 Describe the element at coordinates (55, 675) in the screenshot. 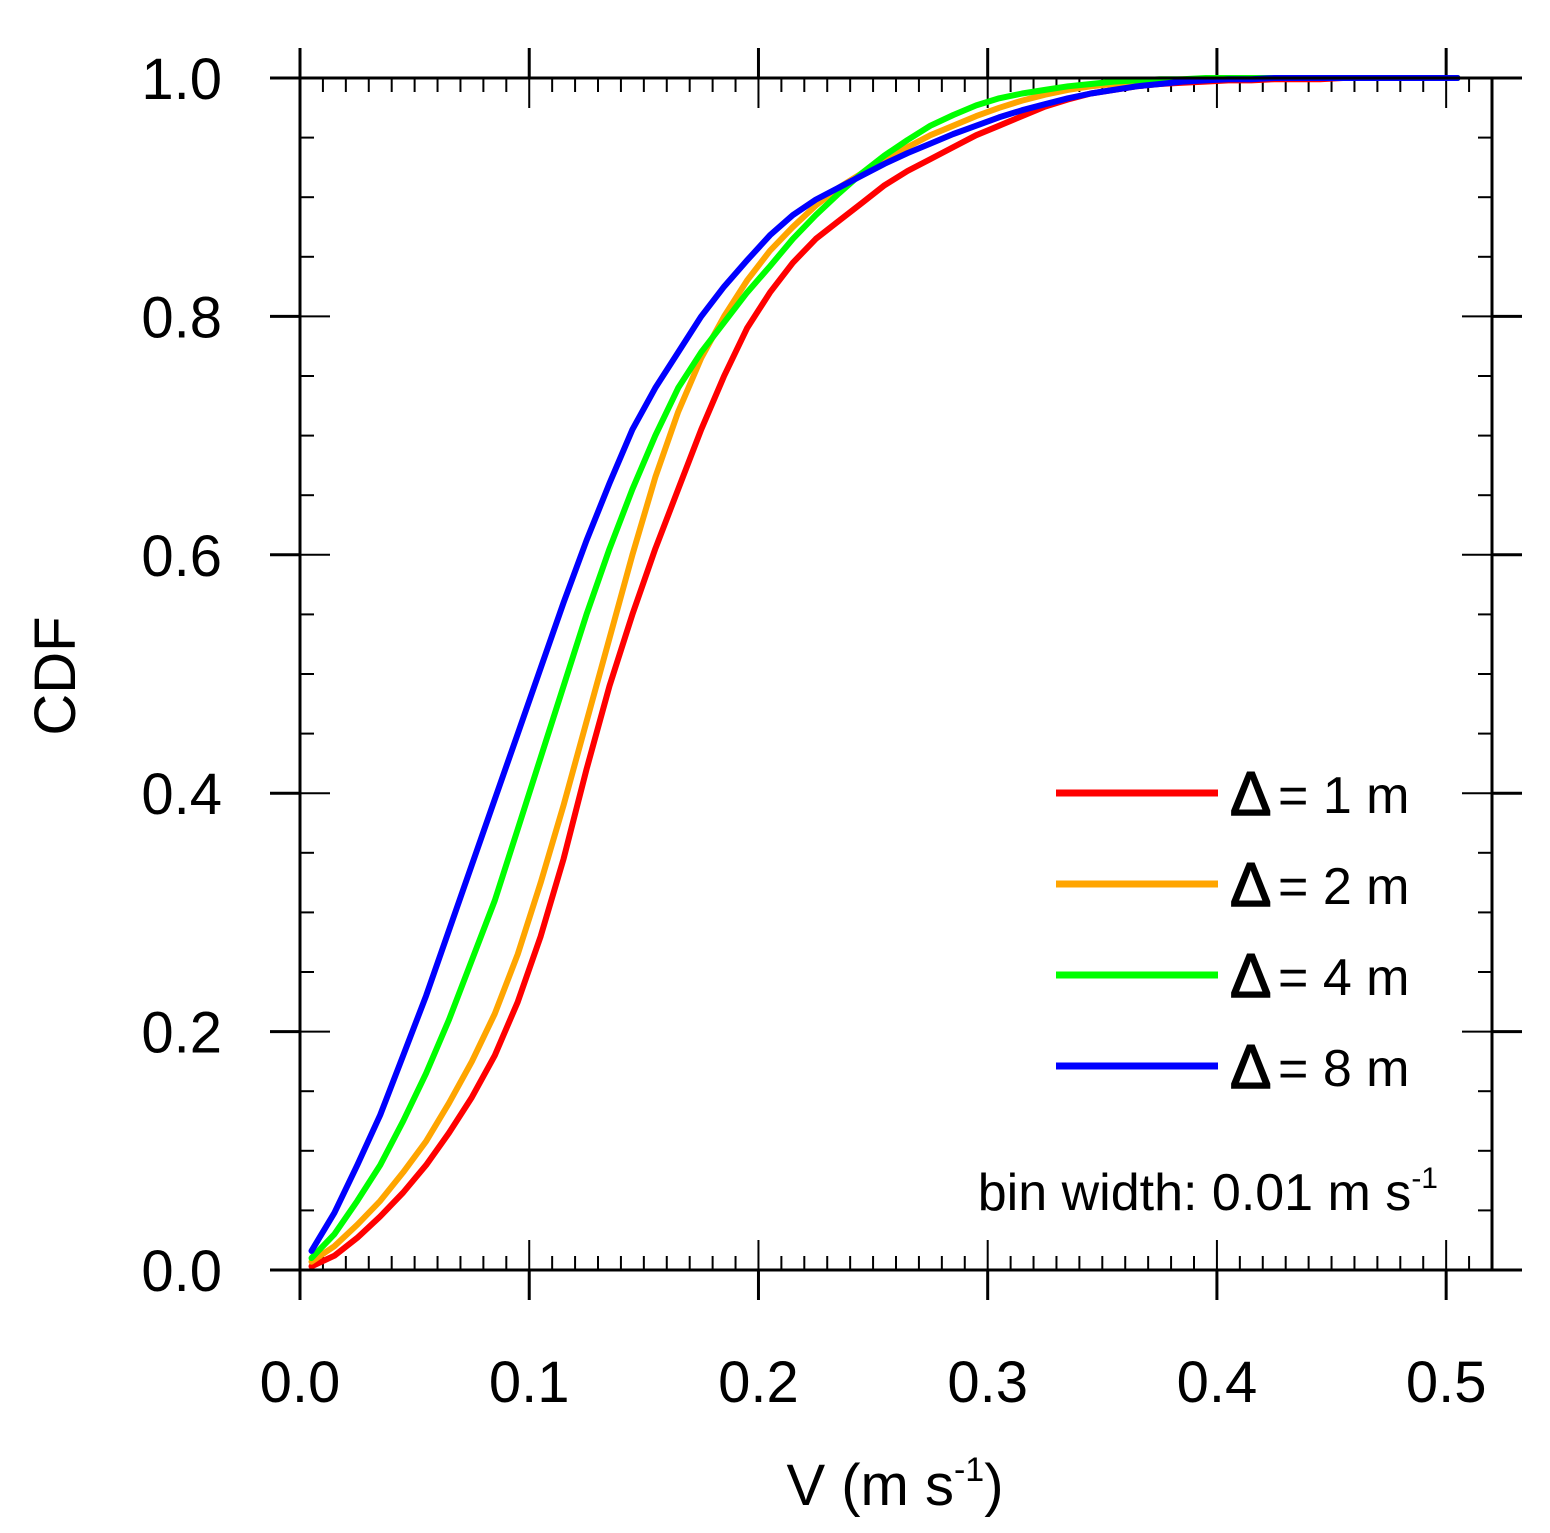

I see `y-axis-label: CDF` at that location.